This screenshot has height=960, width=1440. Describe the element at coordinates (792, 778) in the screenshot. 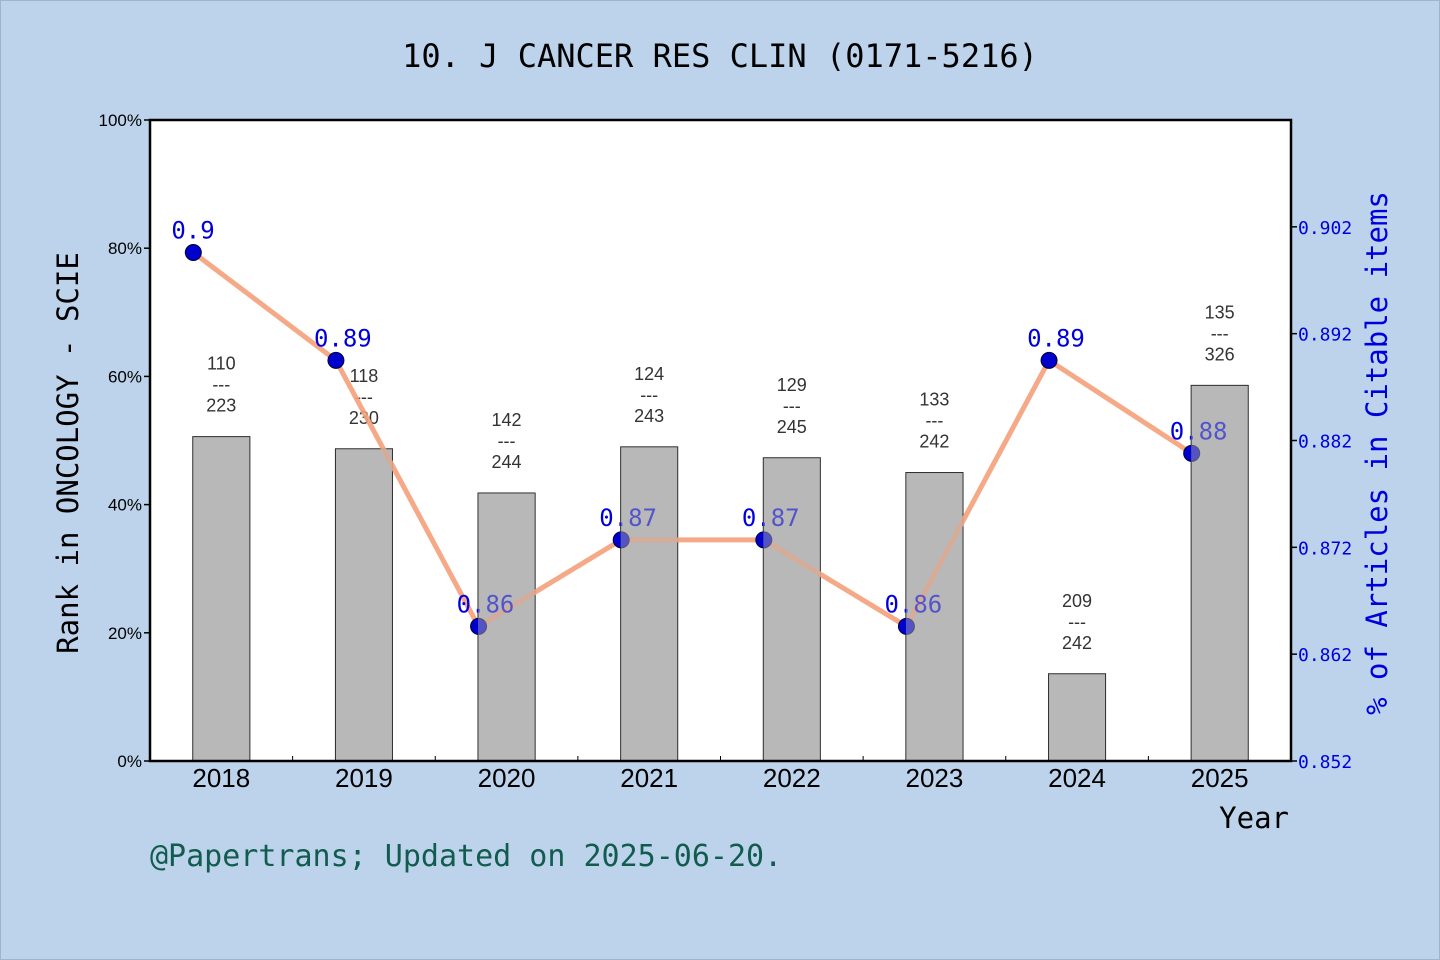

I see `x-tick-label: 2022` at that location.